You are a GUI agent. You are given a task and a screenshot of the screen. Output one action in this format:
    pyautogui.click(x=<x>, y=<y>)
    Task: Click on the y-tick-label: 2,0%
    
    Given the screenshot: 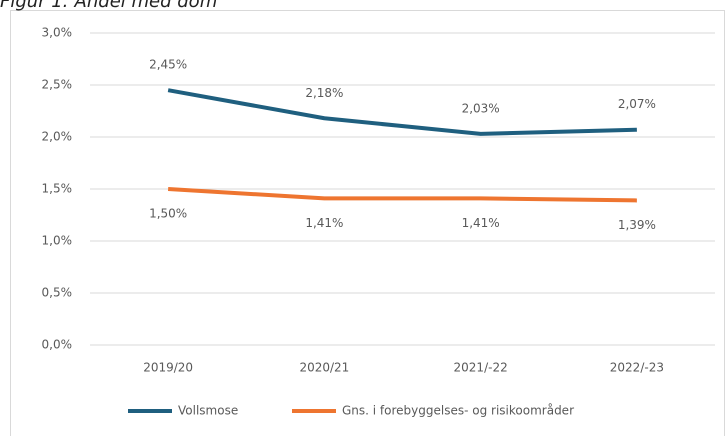 What is the action you would take?
    pyautogui.click(x=57, y=137)
    